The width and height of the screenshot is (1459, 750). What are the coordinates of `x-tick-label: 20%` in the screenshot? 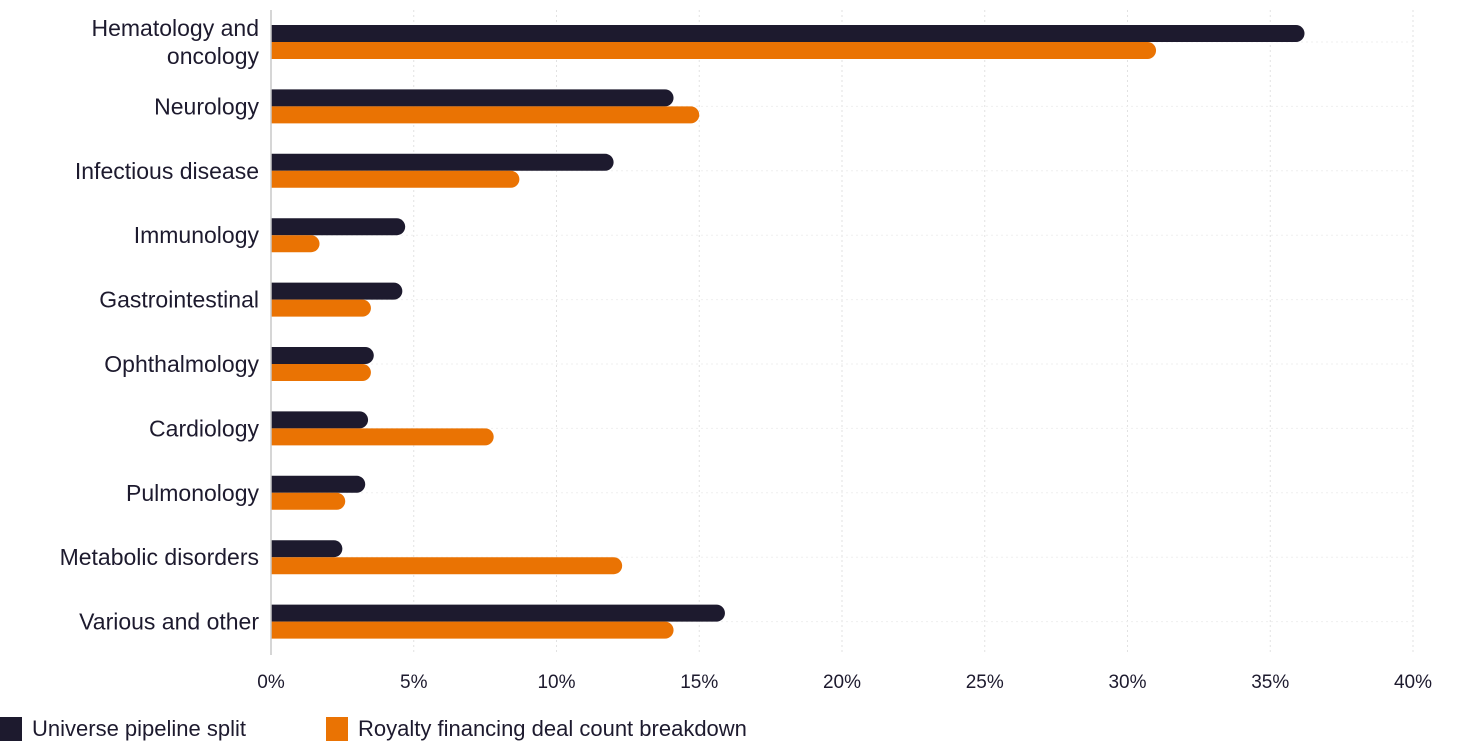 It's located at (842, 682).